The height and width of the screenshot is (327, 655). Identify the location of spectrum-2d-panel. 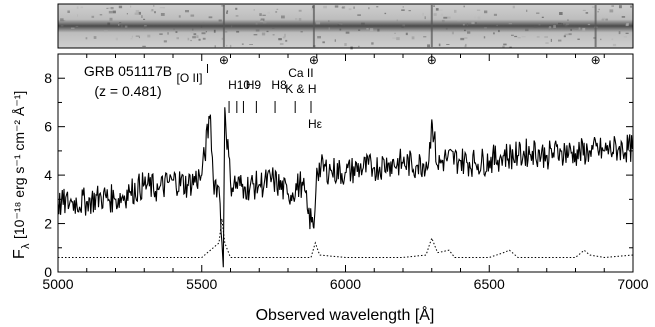
(345, 26).